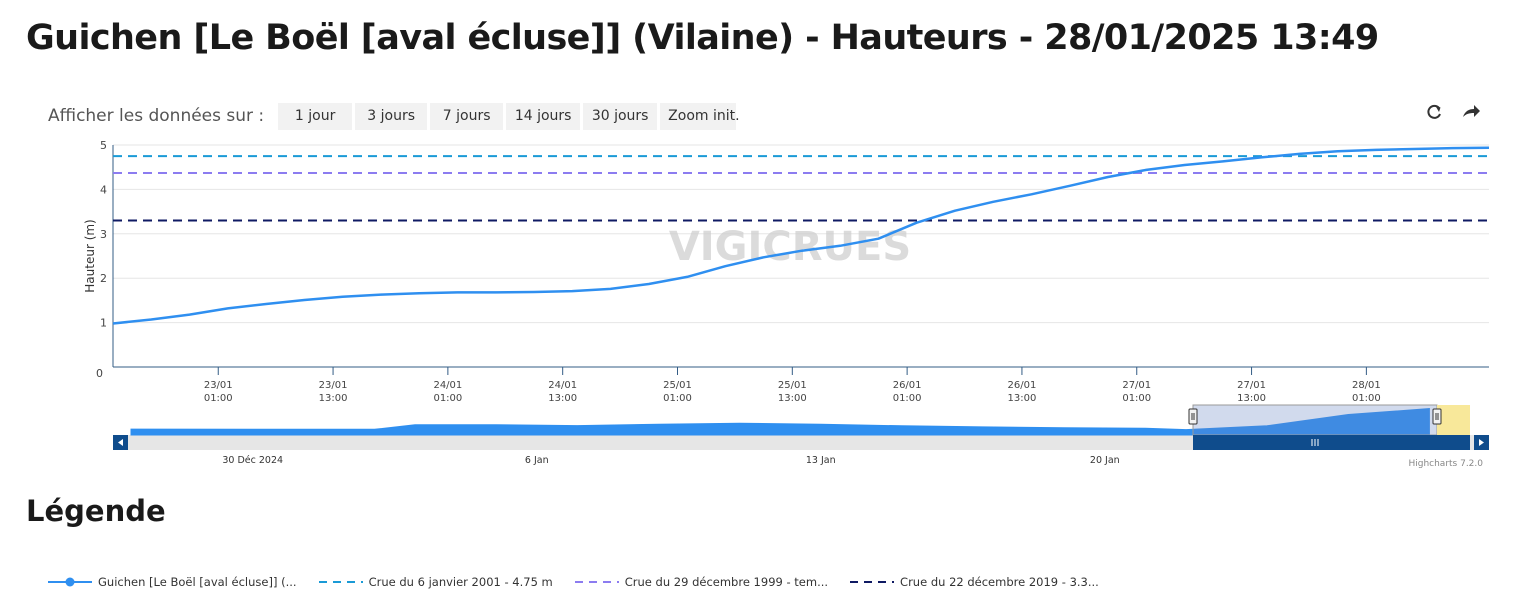 Image resolution: width=1516 pixels, height=603 pixels. I want to click on range-3-days-button: 3 jours, so click(391, 116).